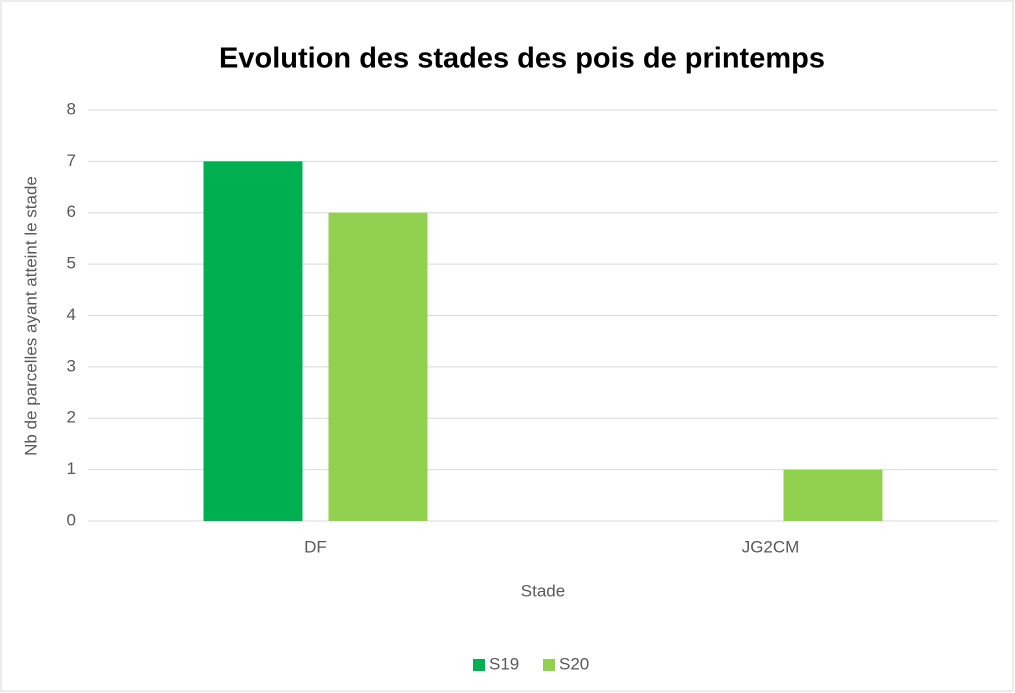 Image resolution: width=1015 pixels, height=693 pixels. I want to click on legend-label: S20, so click(574, 663).